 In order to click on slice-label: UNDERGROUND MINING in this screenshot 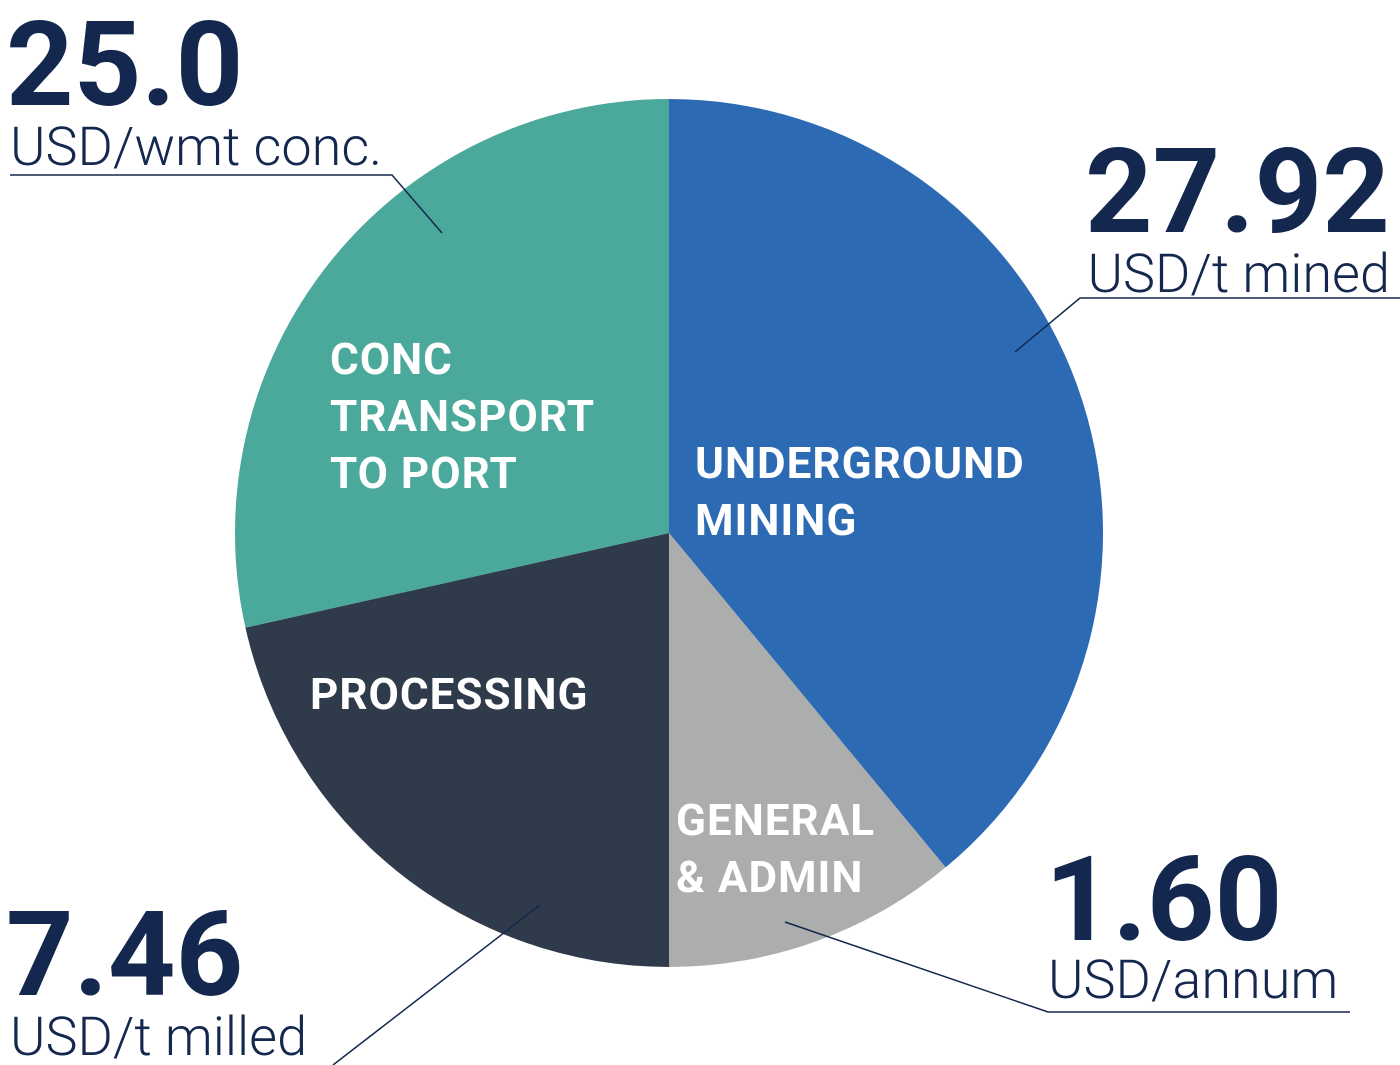, I will do `click(860, 491)`.